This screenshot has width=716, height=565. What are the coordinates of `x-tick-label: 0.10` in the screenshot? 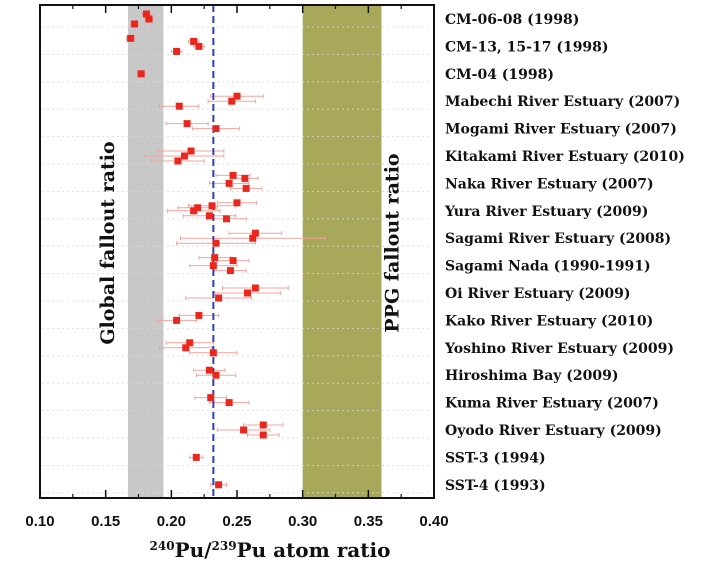 It's located at (39, 521).